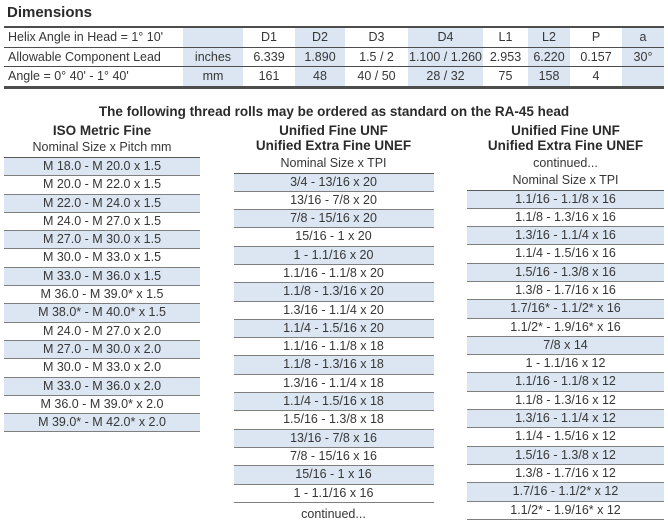 This screenshot has width=668, height=529. I want to click on list-item: 7/8 - 15/16 x 16, so click(333, 457).